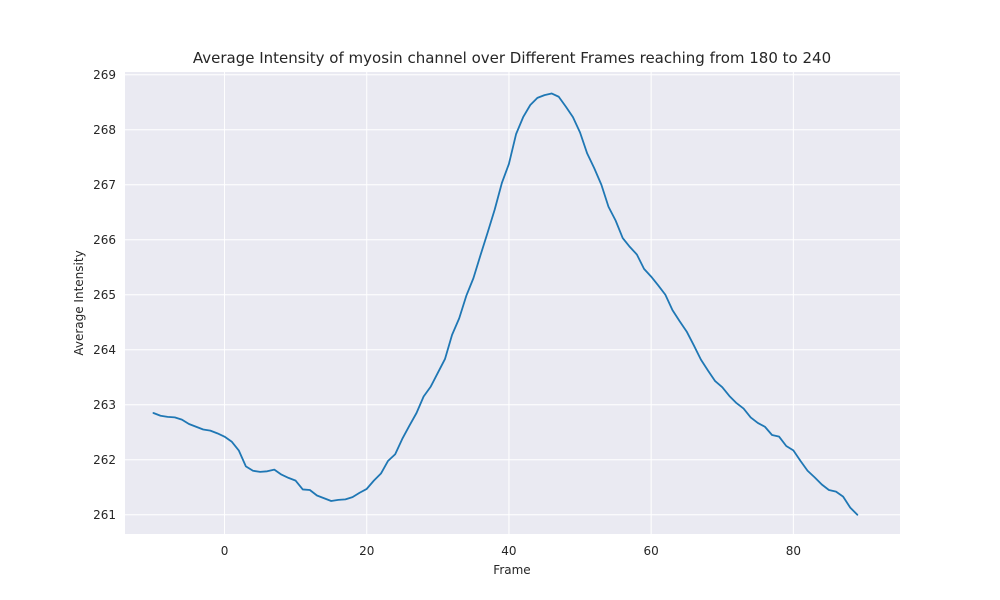 Image resolution: width=1000 pixels, height=600 pixels. I want to click on y-tick-label: 268, so click(104, 130).